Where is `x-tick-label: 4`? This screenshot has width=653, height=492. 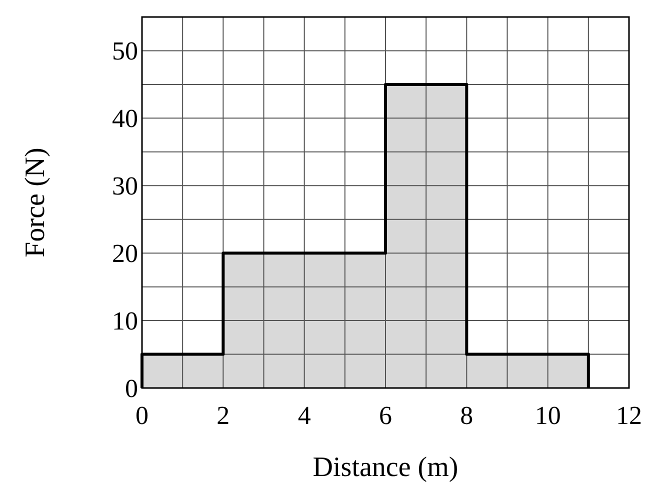
x-tick-label: 4 is located at coordinates (304, 415).